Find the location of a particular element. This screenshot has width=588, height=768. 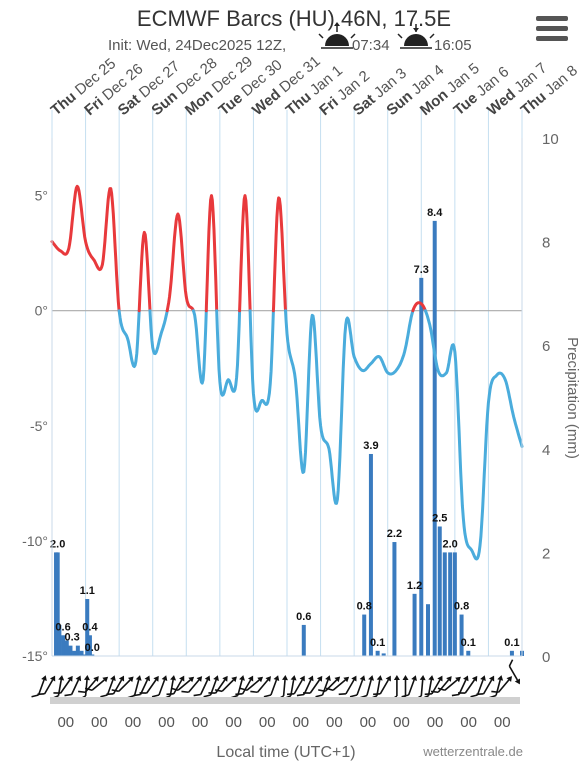

precip-value-label: 2.0 is located at coordinates (450, 544).